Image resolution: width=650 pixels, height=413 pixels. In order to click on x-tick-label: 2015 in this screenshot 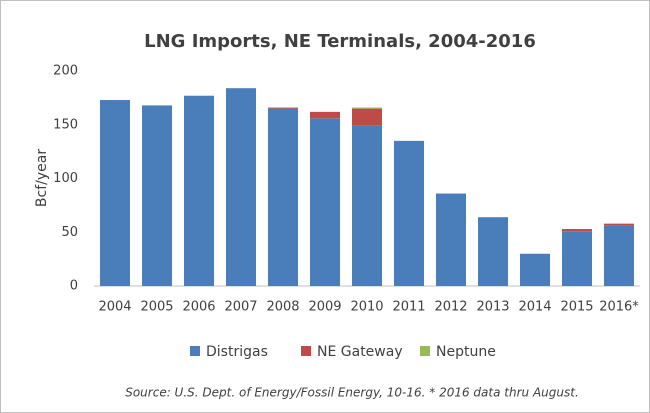, I will do `click(576, 307)`.